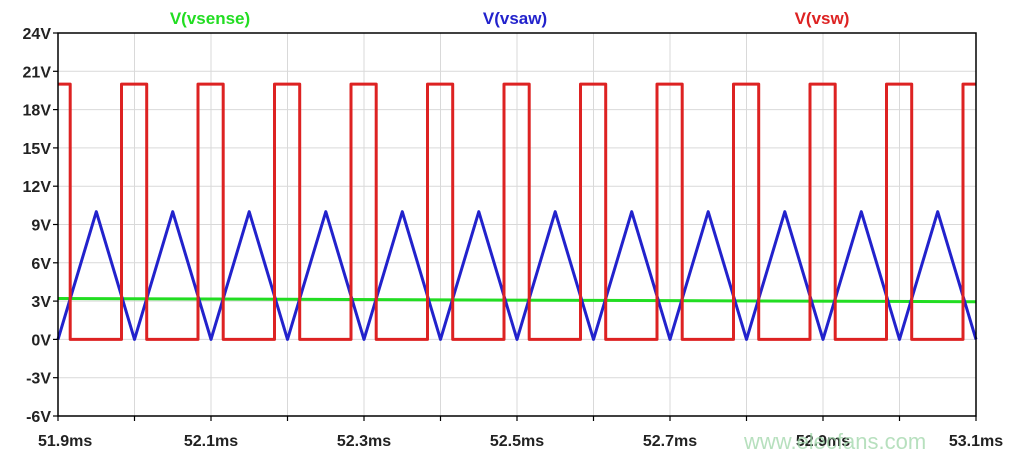 This screenshot has width=1020, height=464. I want to click on legend: V(vsense) V(vsaw) V(vsw), so click(510, 18).